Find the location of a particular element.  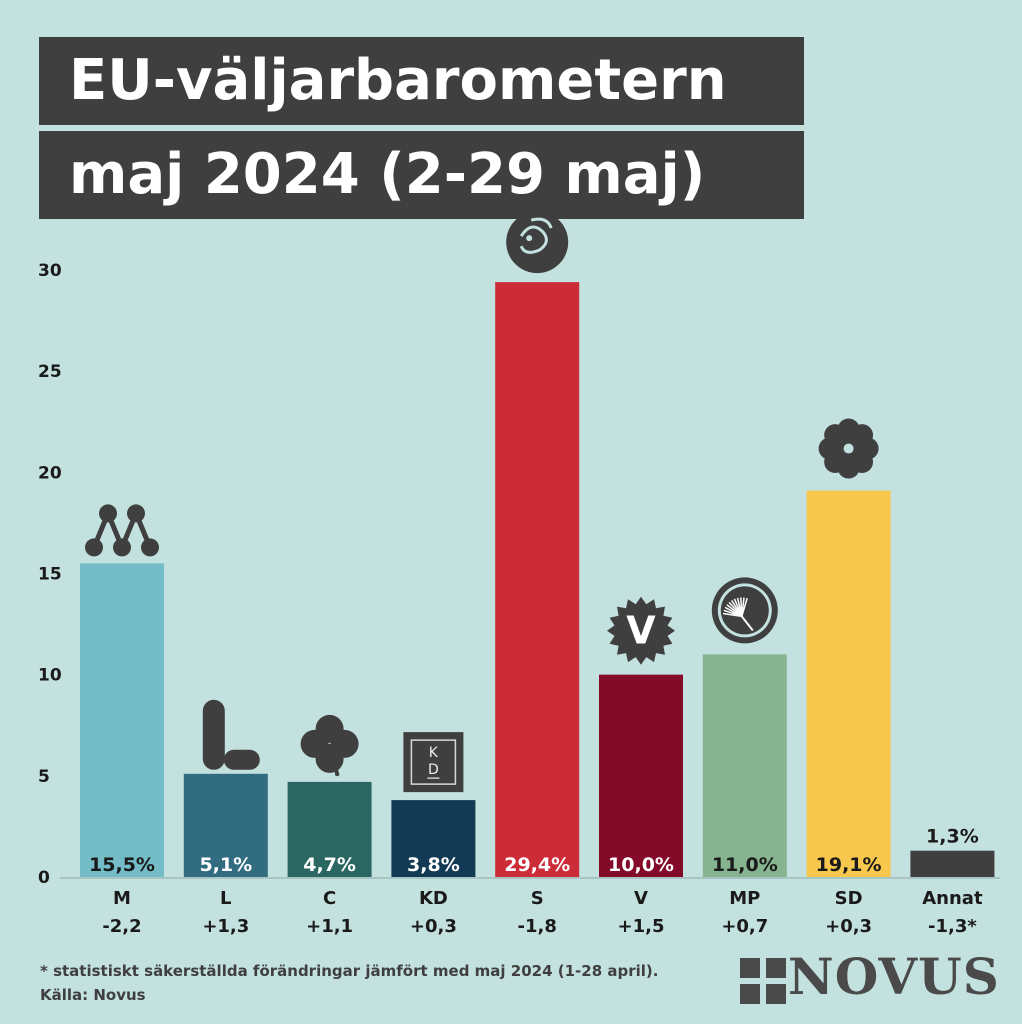

sd-party-flower-icon is located at coordinates (848, 448).